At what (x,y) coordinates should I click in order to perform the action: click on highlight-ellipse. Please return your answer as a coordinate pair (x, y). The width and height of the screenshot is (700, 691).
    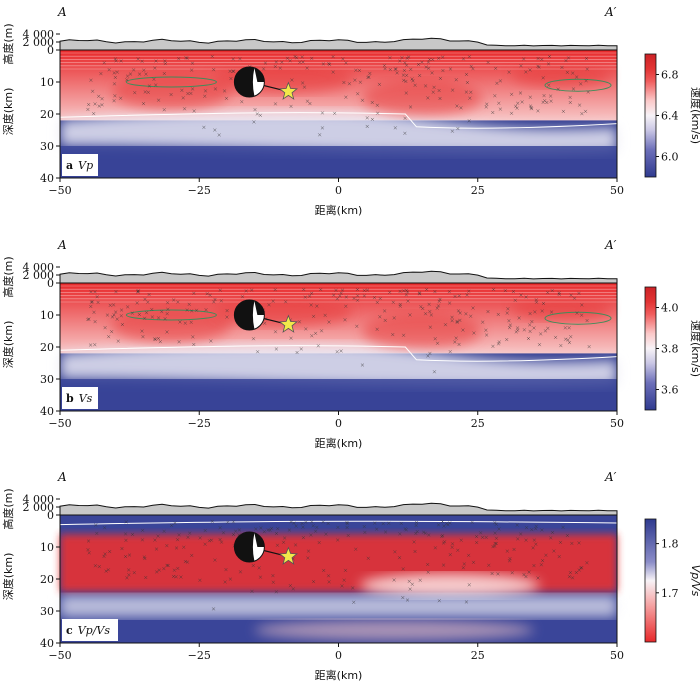
    Looking at the image, I should click on (171, 82).